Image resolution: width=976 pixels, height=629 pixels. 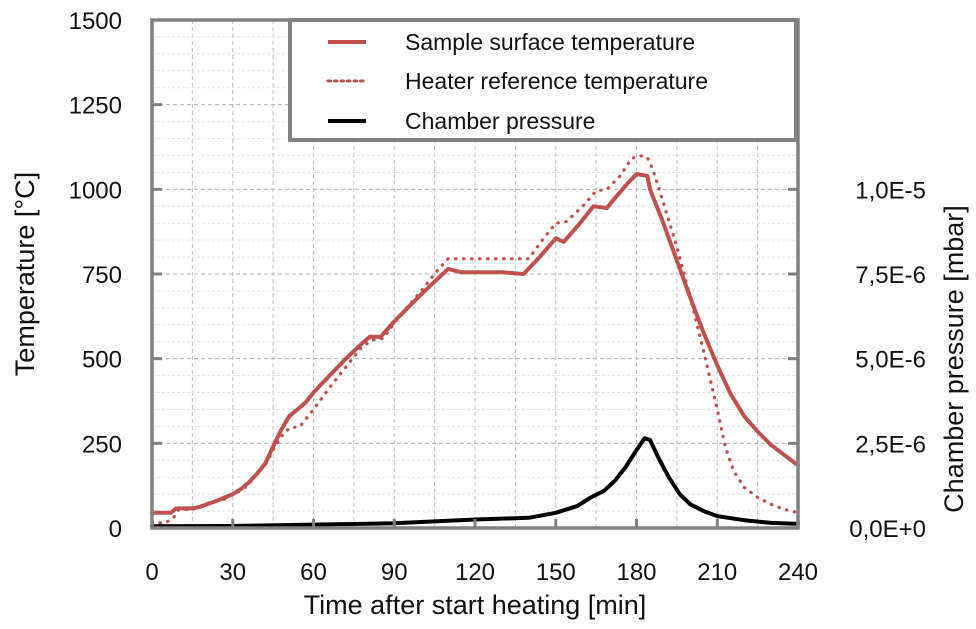 What do you see at coordinates (890, 190) in the screenshot?
I see `y2-tick-label: 1,0E-5` at bounding box center [890, 190].